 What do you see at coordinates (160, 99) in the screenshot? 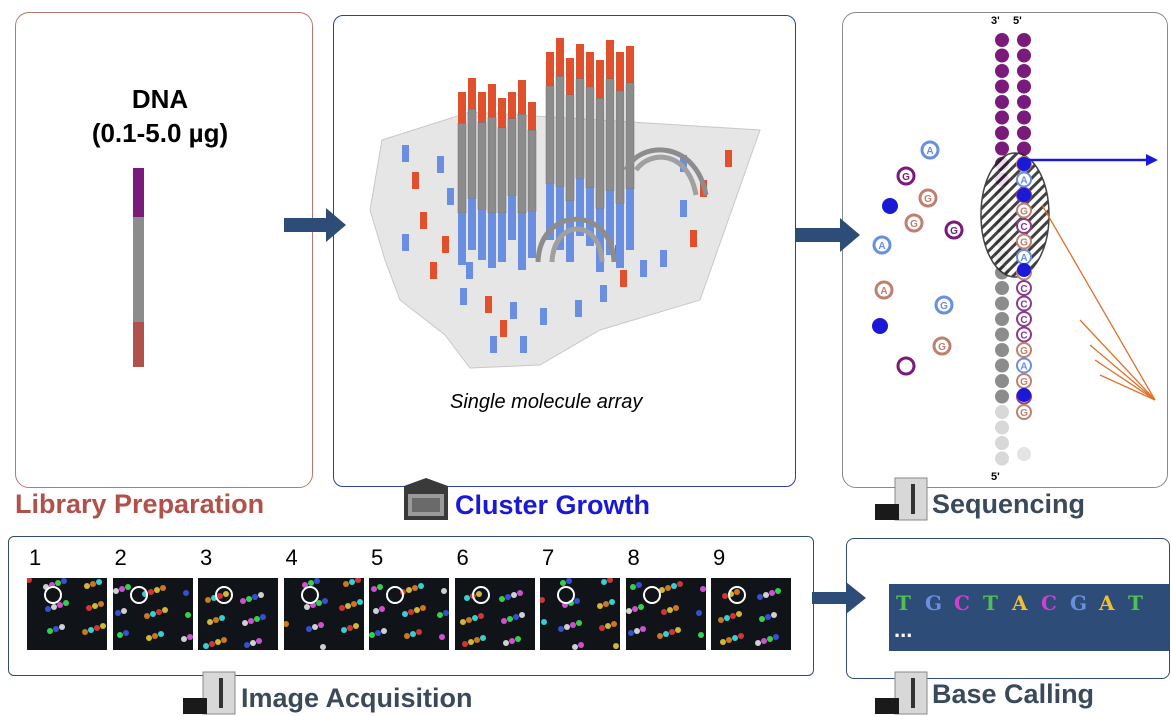
I see `dna-title-line: DNA` at bounding box center [160, 99].